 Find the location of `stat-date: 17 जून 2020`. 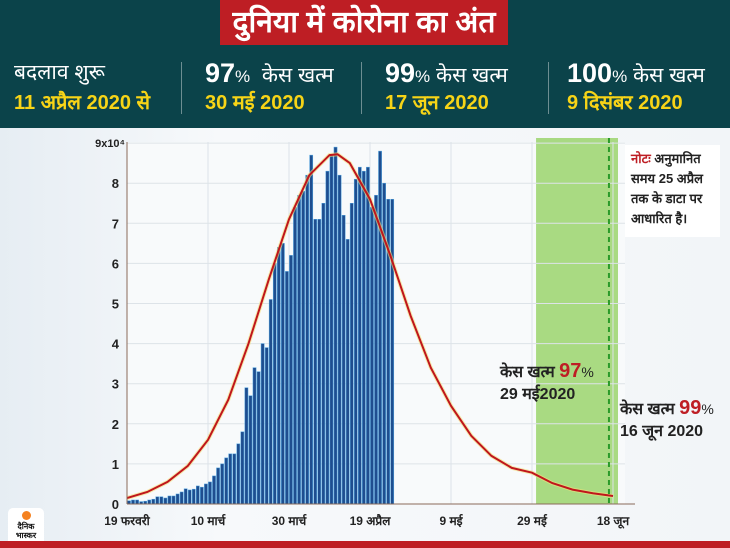

stat-date: 17 जून 2020 is located at coordinates (437, 103).